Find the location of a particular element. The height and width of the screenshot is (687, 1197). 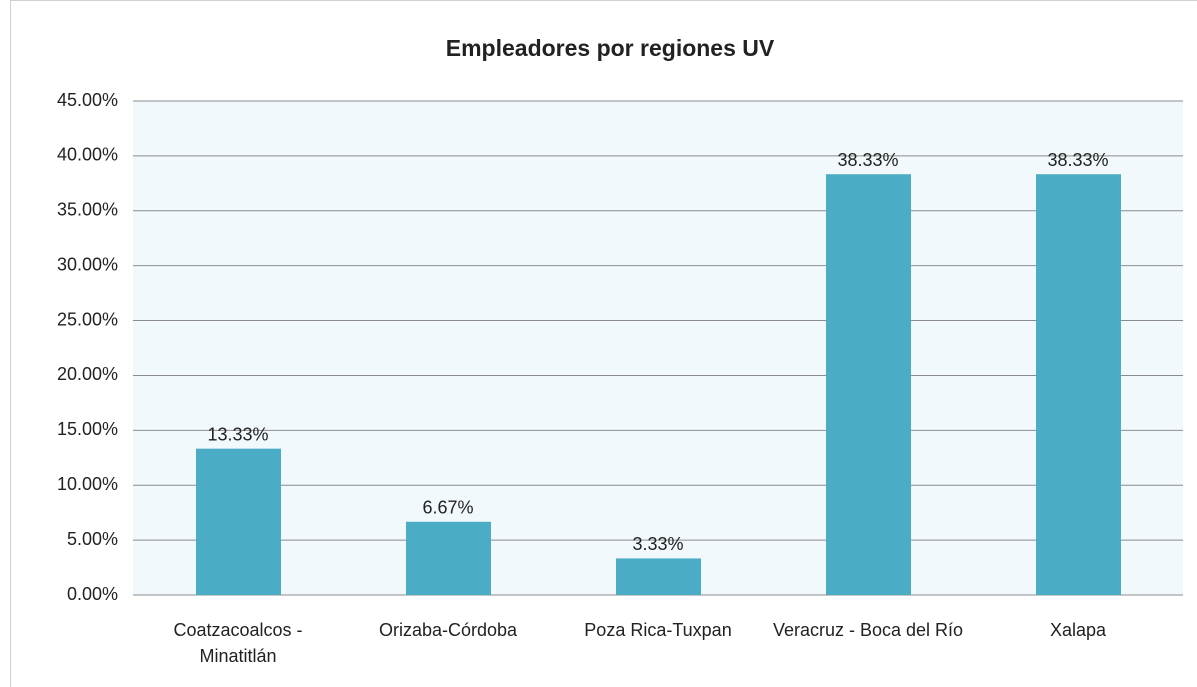

data-label: 6.67% is located at coordinates (447, 508).